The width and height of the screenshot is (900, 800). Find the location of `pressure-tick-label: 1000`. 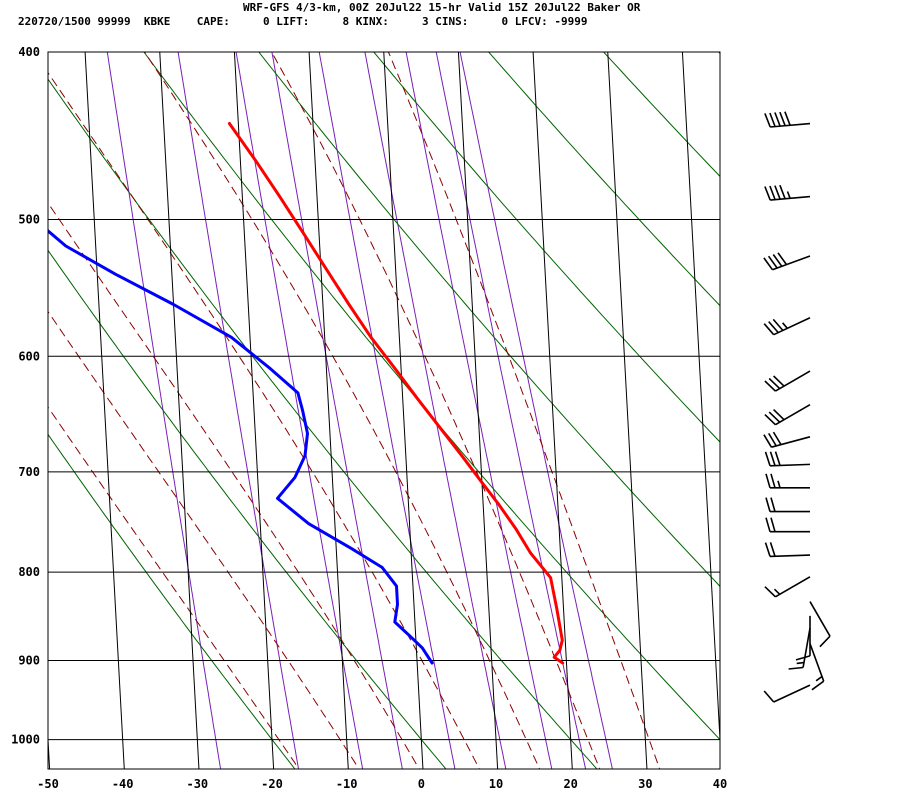

pressure-tick-label: 1000 is located at coordinates (25, 740).